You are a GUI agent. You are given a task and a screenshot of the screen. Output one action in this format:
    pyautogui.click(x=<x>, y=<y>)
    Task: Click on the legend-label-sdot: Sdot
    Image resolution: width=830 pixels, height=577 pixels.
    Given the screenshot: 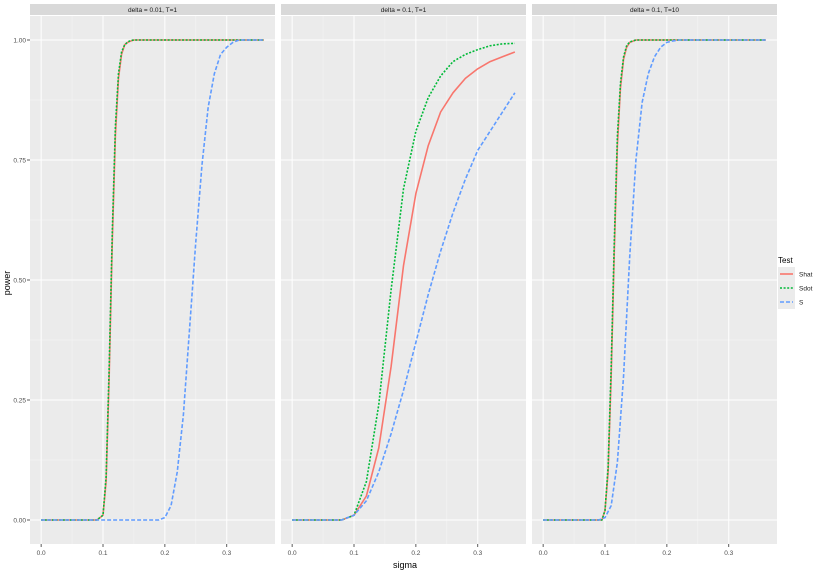 What is the action you would take?
    pyautogui.click(x=806, y=289)
    